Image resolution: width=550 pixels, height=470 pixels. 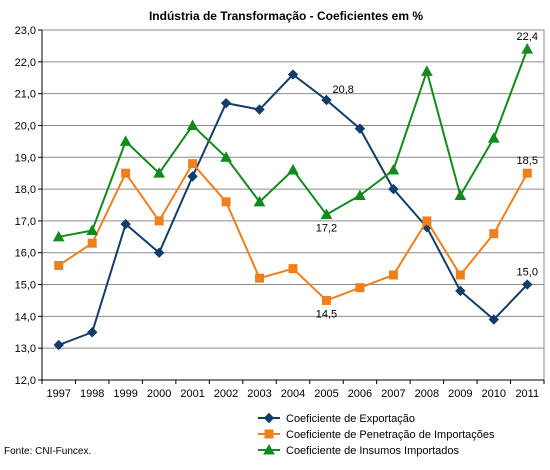 I want to click on y-tick-label: 23,0, so click(x=25, y=31).